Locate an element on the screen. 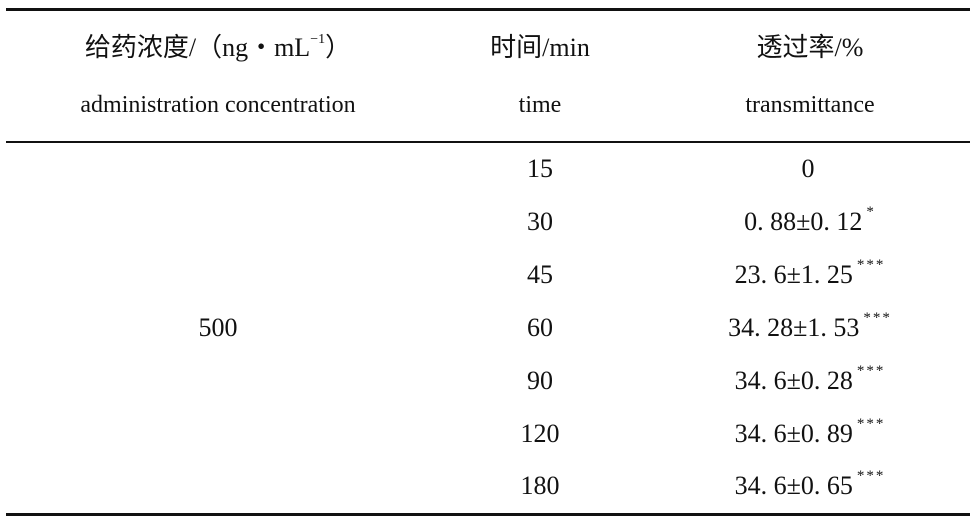 The height and width of the screenshot is (528, 976). transmittance-cell: 23. 6±1. 25 *** is located at coordinates (810, 275).